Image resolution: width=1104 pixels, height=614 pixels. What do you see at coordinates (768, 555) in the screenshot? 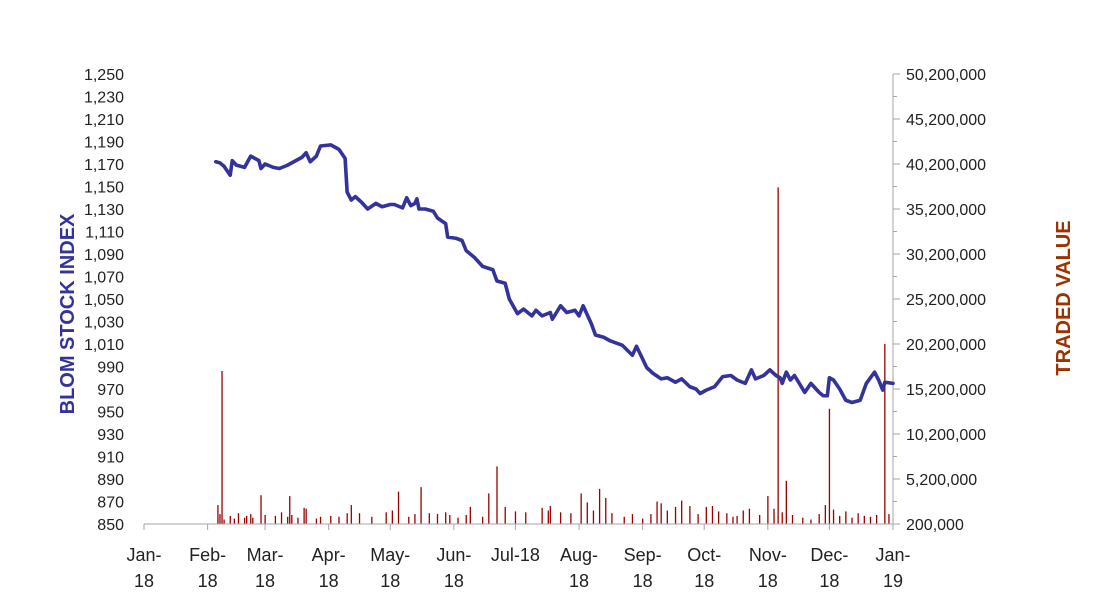
I see `x-tick-label: Nov-` at bounding box center [768, 555].